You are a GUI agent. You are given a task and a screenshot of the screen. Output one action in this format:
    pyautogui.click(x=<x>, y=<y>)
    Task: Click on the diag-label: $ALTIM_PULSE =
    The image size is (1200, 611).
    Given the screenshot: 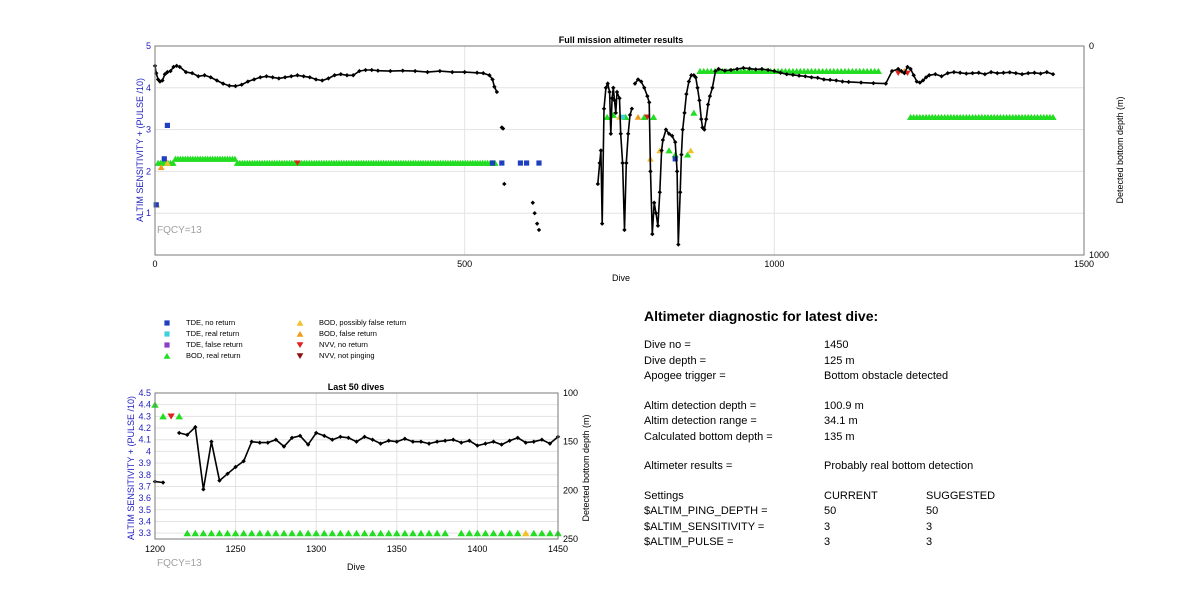 What is the action you would take?
    pyautogui.click(x=689, y=542)
    